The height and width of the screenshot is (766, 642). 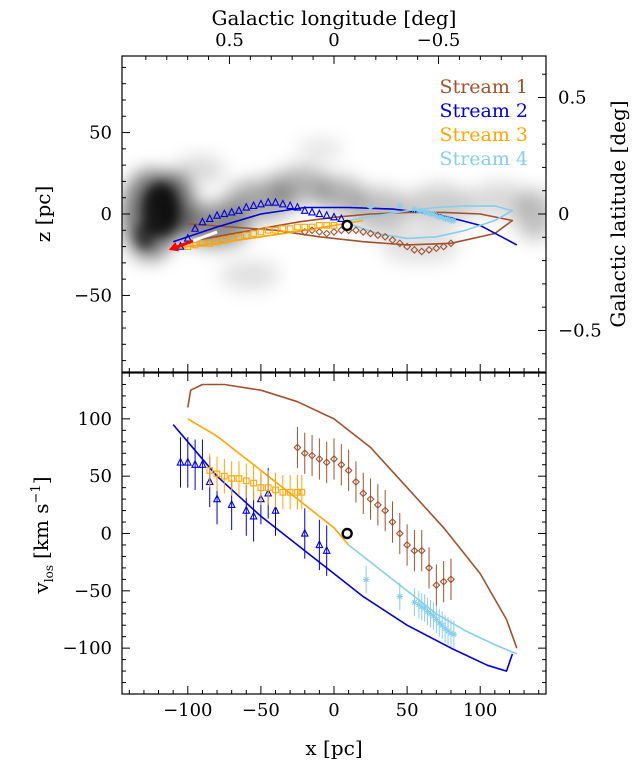 I want to click on x-tick-label: −100, so click(x=187, y=710).